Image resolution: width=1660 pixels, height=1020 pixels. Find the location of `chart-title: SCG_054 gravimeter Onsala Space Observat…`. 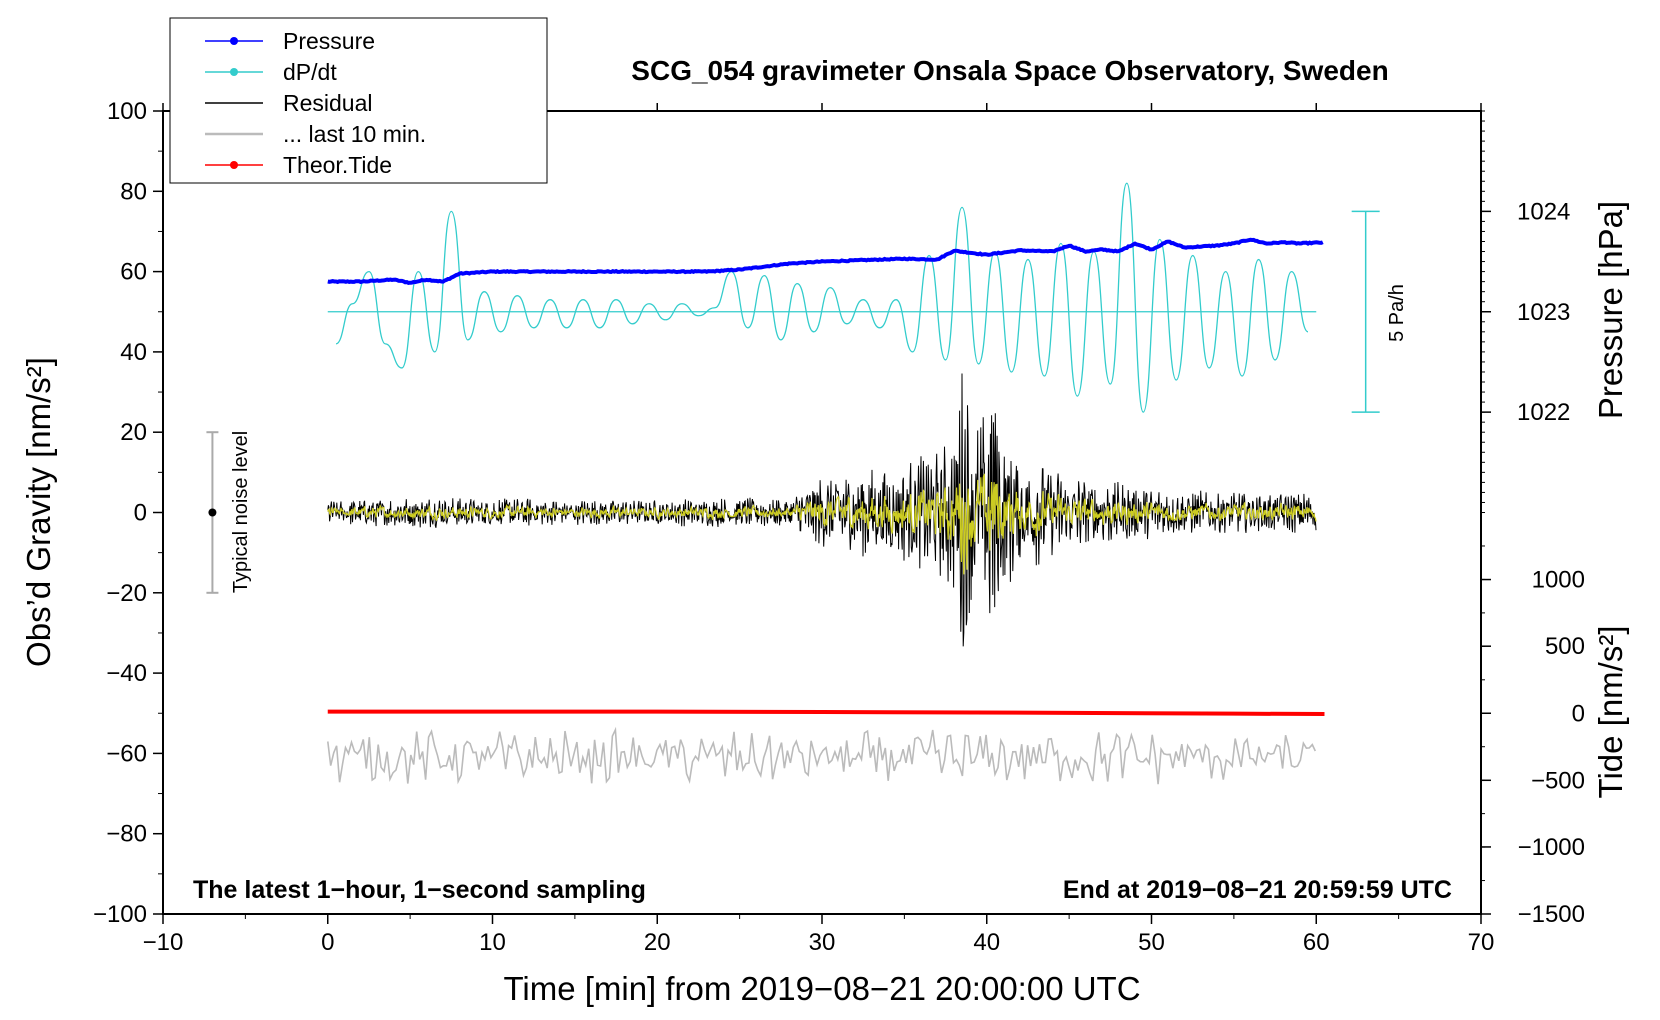

chart-title: SCG_054 gravimeter Onsala Space Observat… is located at coordinates (1009, 70).